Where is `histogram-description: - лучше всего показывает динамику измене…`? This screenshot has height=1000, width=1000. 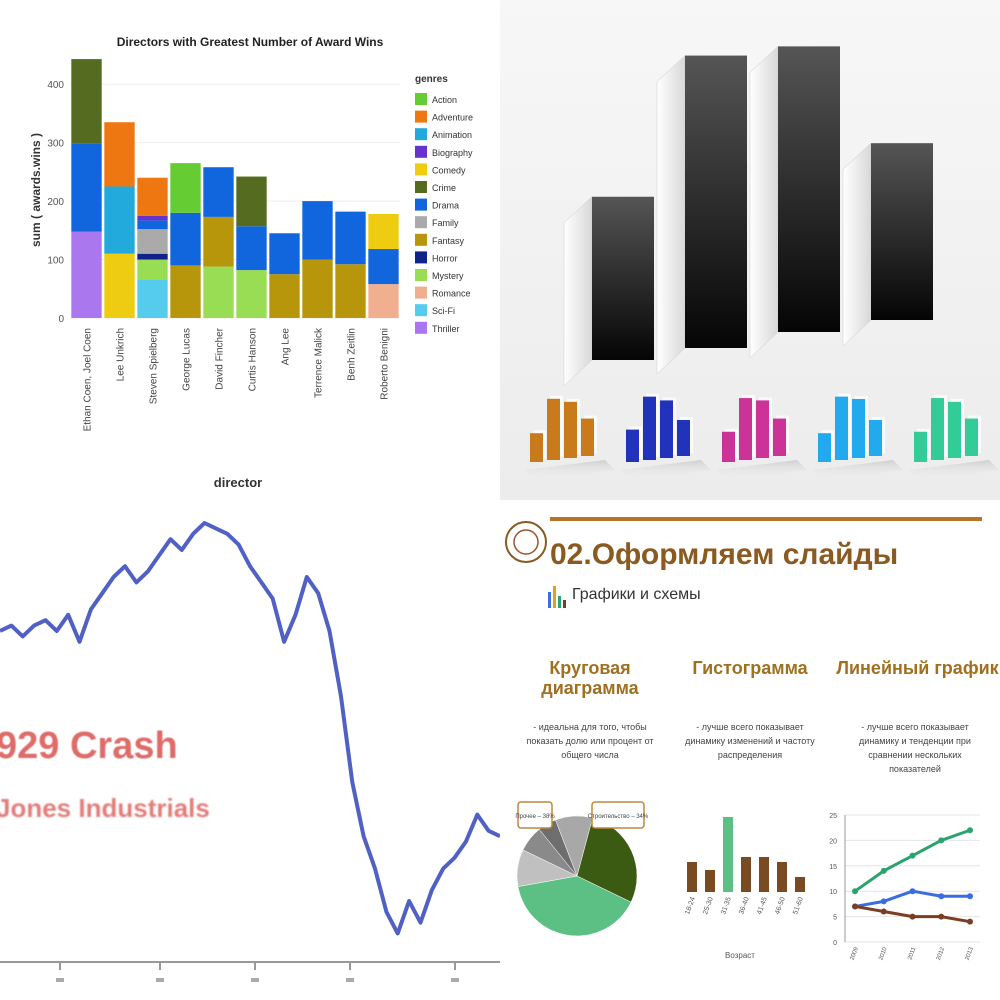 histogram-description: - лучше всего показывает динамику измене… is located at coordinates (750, 741).